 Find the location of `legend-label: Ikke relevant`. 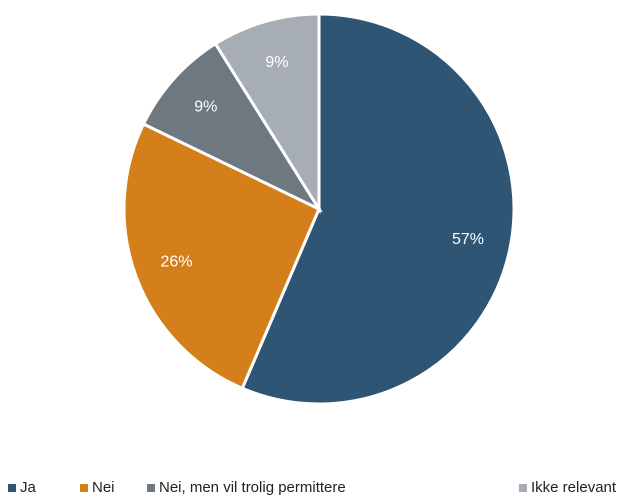

legend-label: Ikke relevant is located at coordinates (574, 487).